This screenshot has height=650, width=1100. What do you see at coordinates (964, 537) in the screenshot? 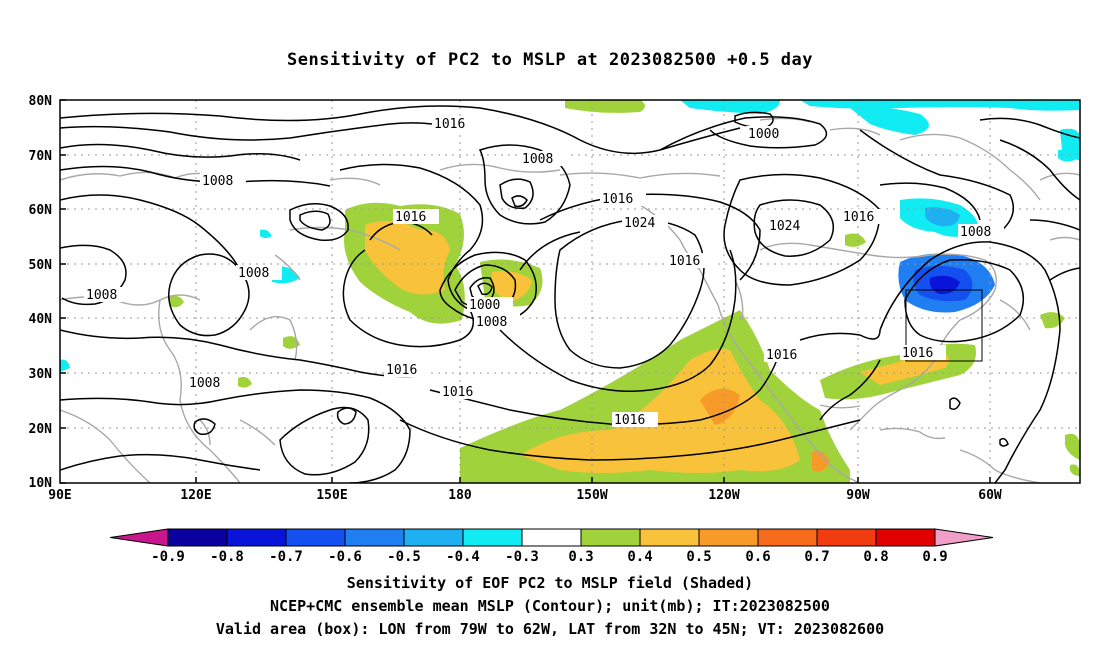
I see `colorbar-high-triangle` at bounding box center [964, 537].